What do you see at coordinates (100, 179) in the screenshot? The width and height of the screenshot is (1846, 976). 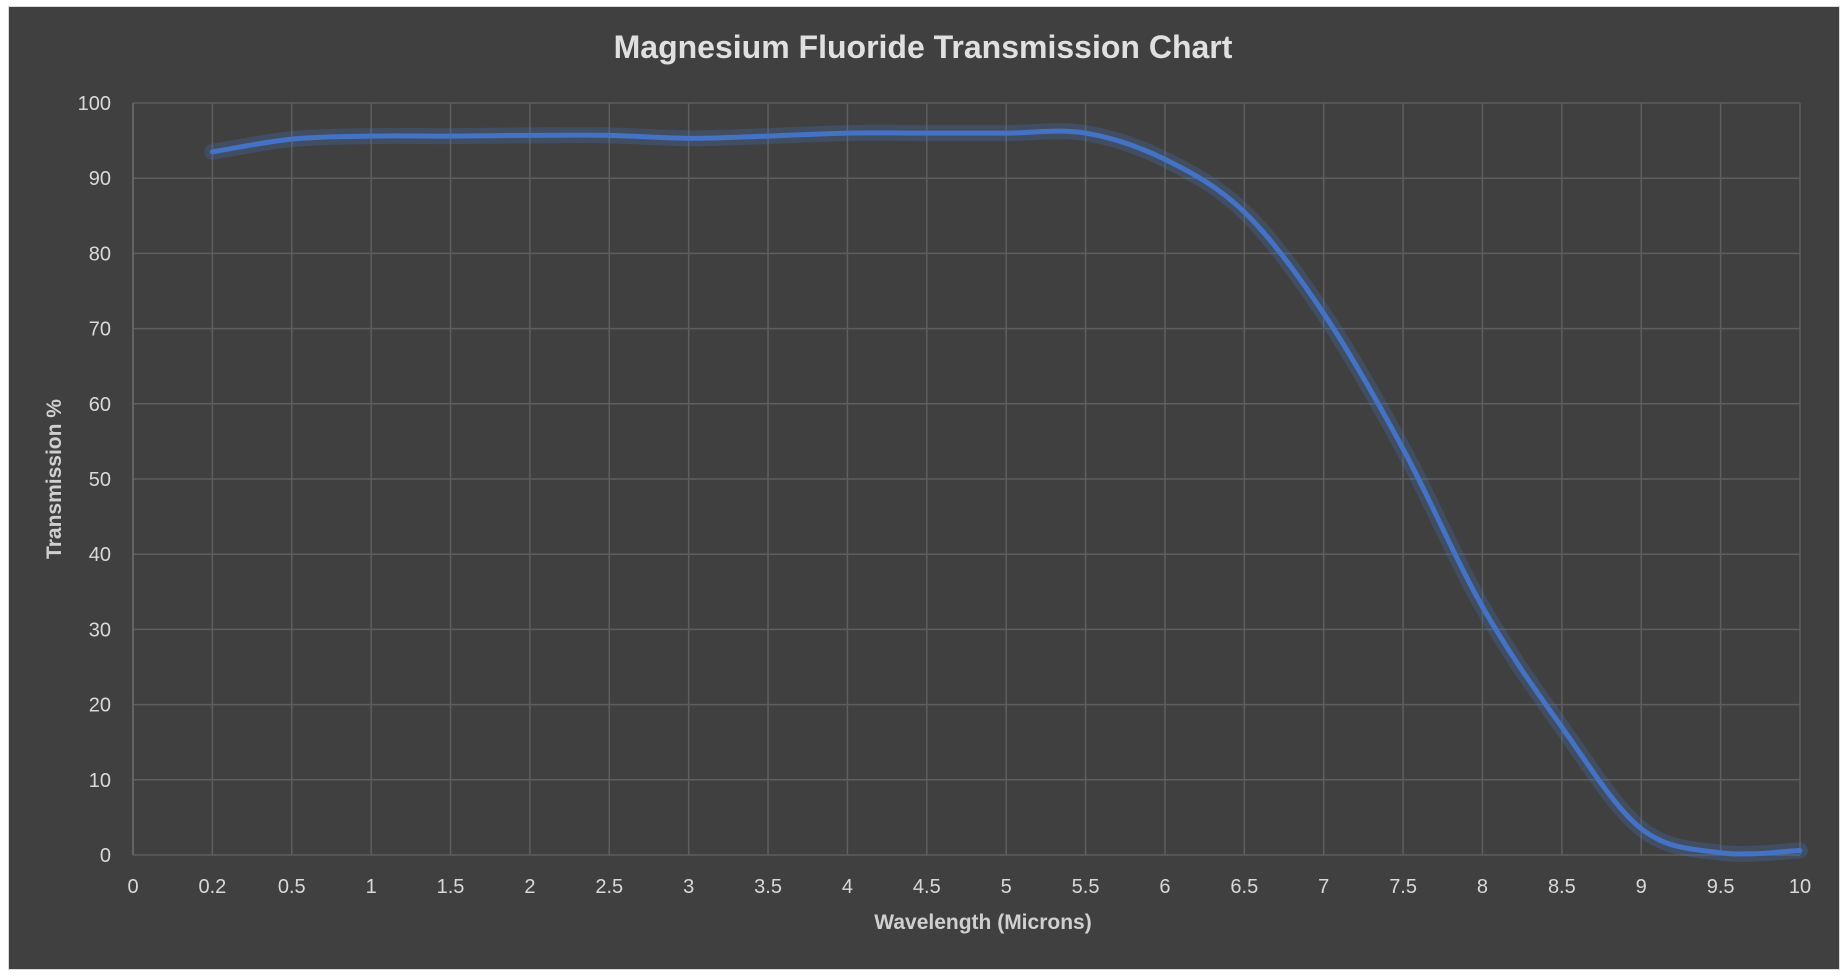 I see `y-tick-label: 90` at bounding box center [100, 179].